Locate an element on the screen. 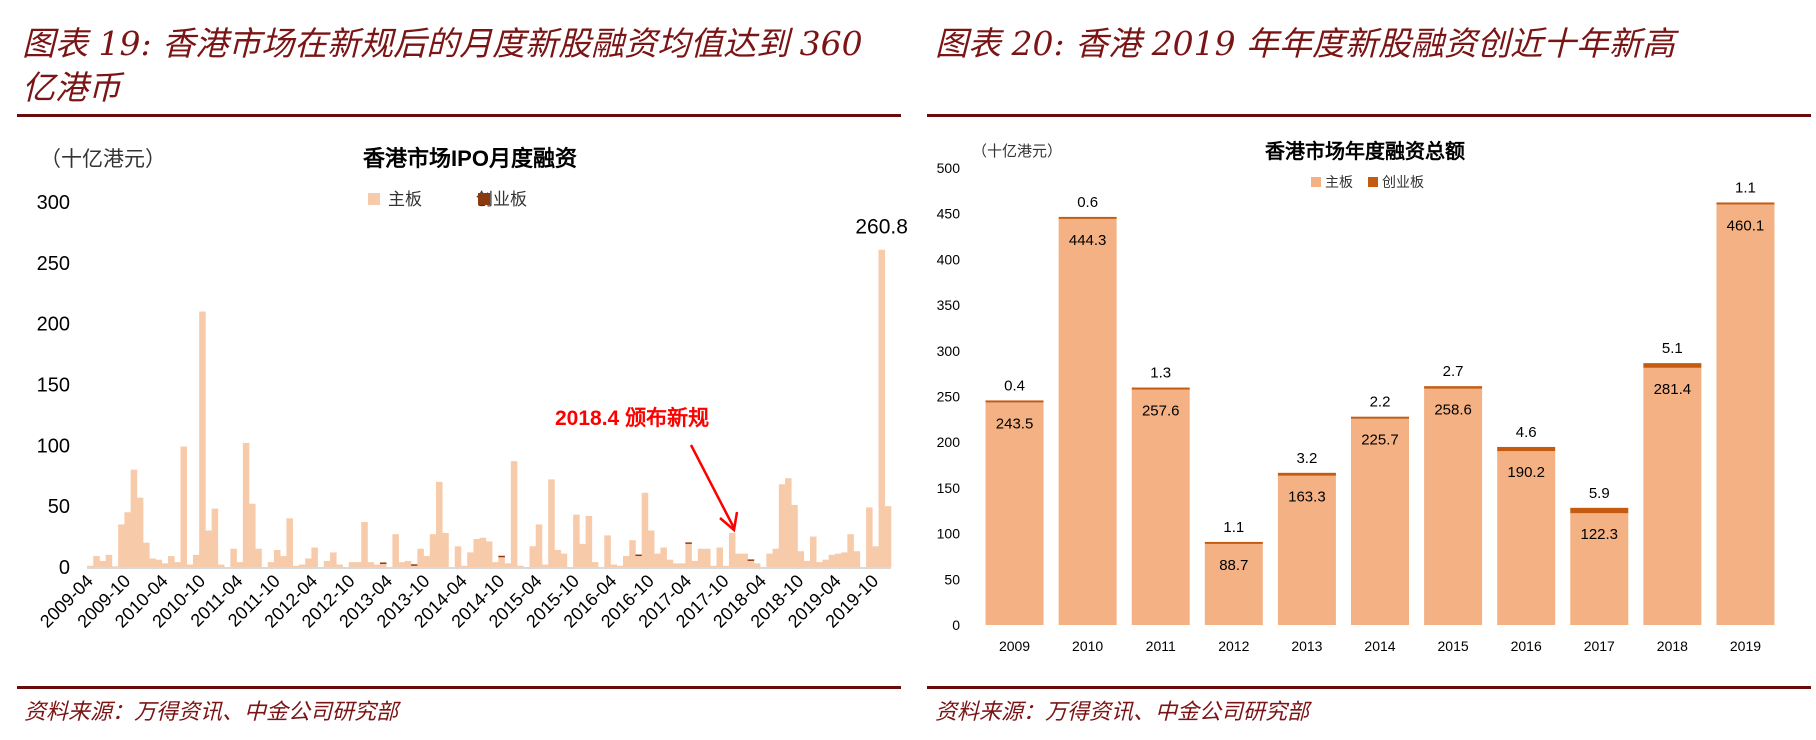 This screenshot has height=740, width=1816. left-title-rule is located at coordinates (459, 115).